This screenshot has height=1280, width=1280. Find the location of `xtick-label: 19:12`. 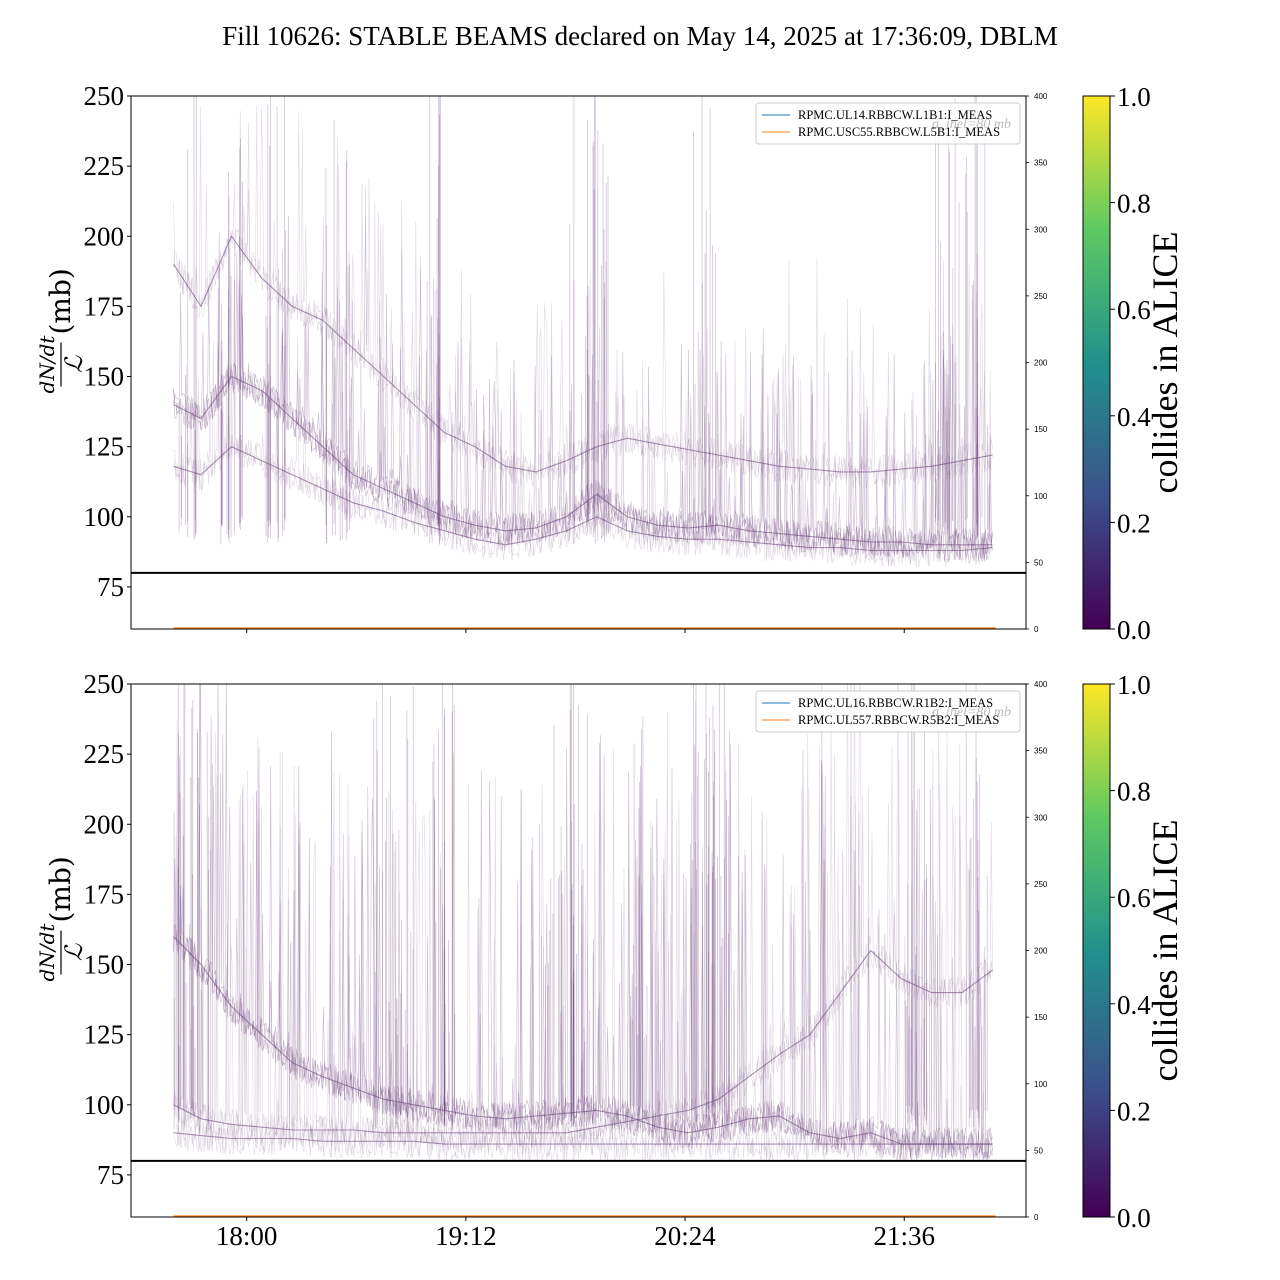

xtick-label: 19:12 is located at coordinates (466, 1236).